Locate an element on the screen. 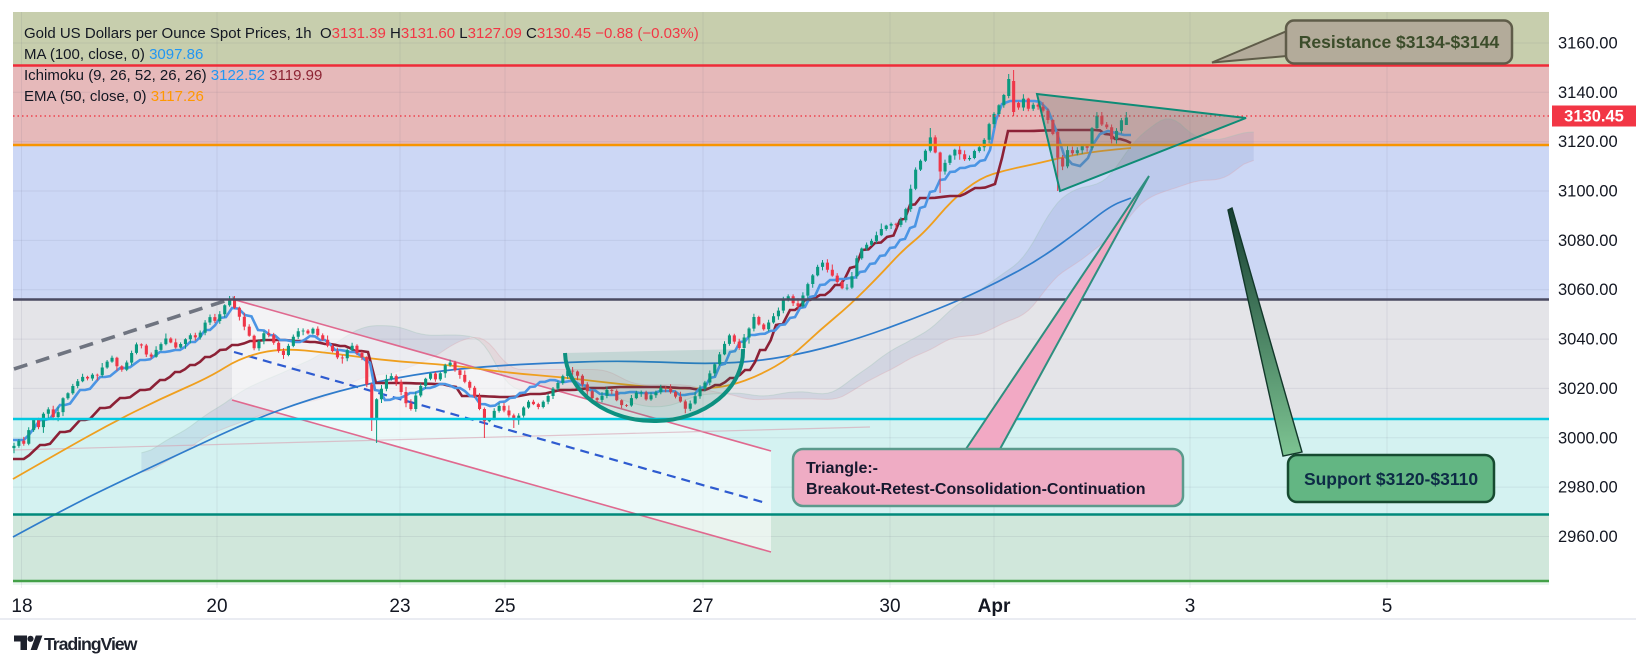 The width and height of the screenshot is (1636, 670). svg-text: 25 is located at coordinates (504, 606).